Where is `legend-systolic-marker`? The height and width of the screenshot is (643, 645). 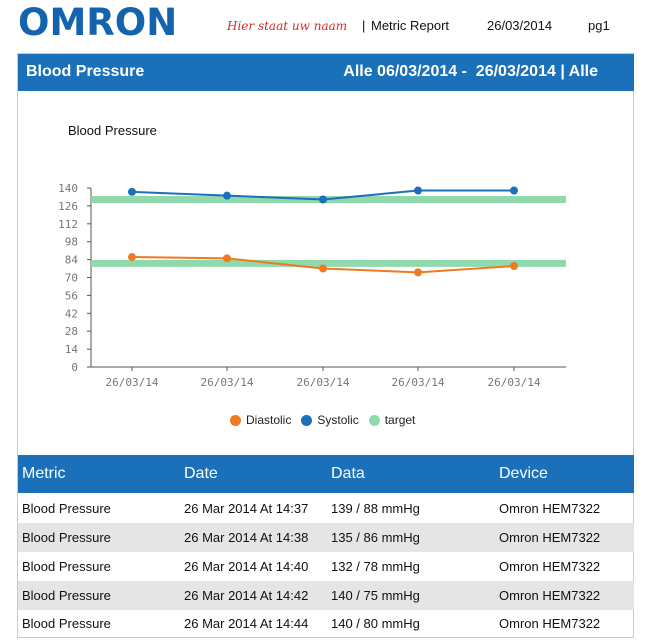 legend-systolic-marker is located at coordinates (307, 420).